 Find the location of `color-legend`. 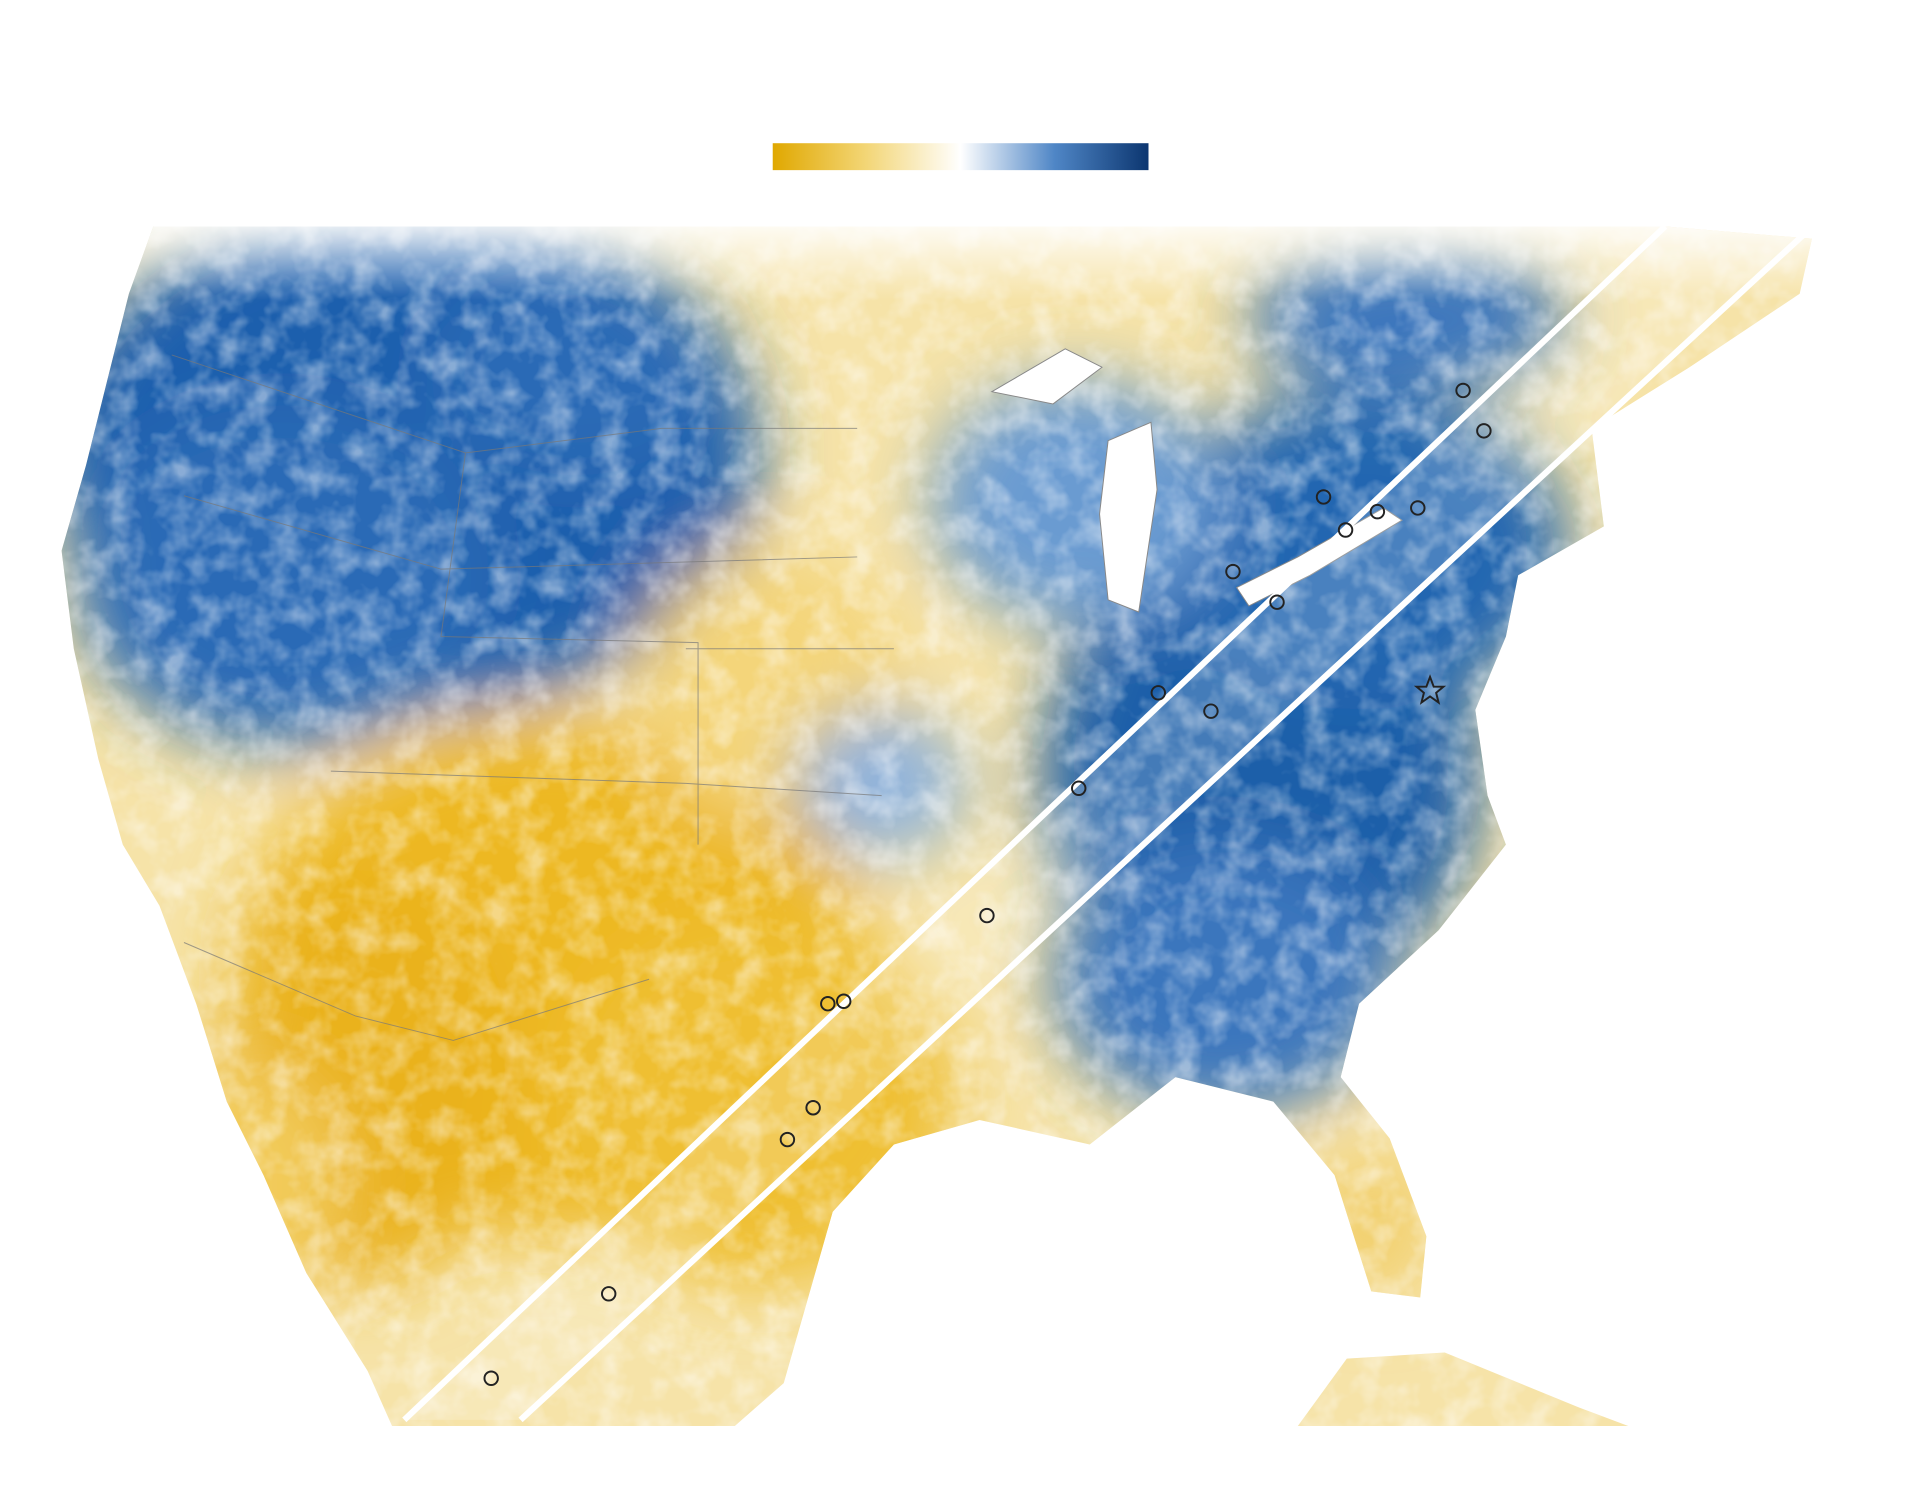

color-legend is located at coordinates (960, 157).